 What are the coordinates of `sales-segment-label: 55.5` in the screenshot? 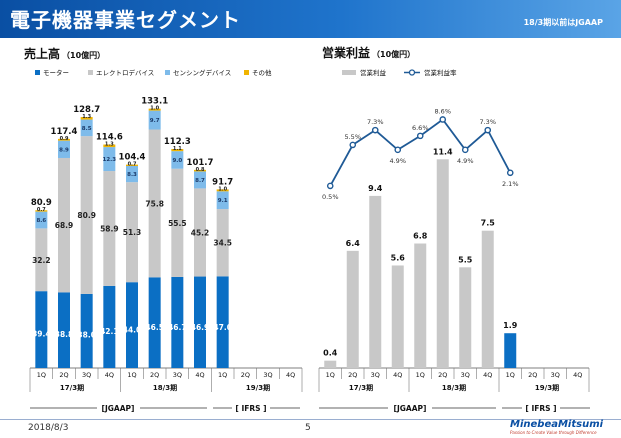 It's located at (177, 223).